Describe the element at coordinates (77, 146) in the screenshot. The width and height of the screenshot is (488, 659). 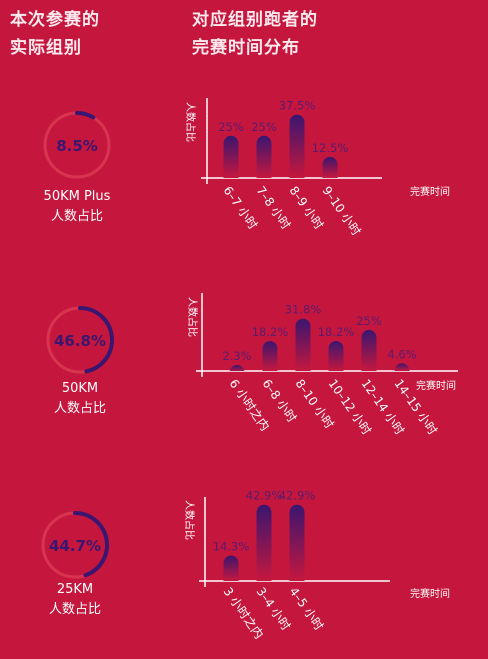
I see `share-percentage: 8.5%` at that location.